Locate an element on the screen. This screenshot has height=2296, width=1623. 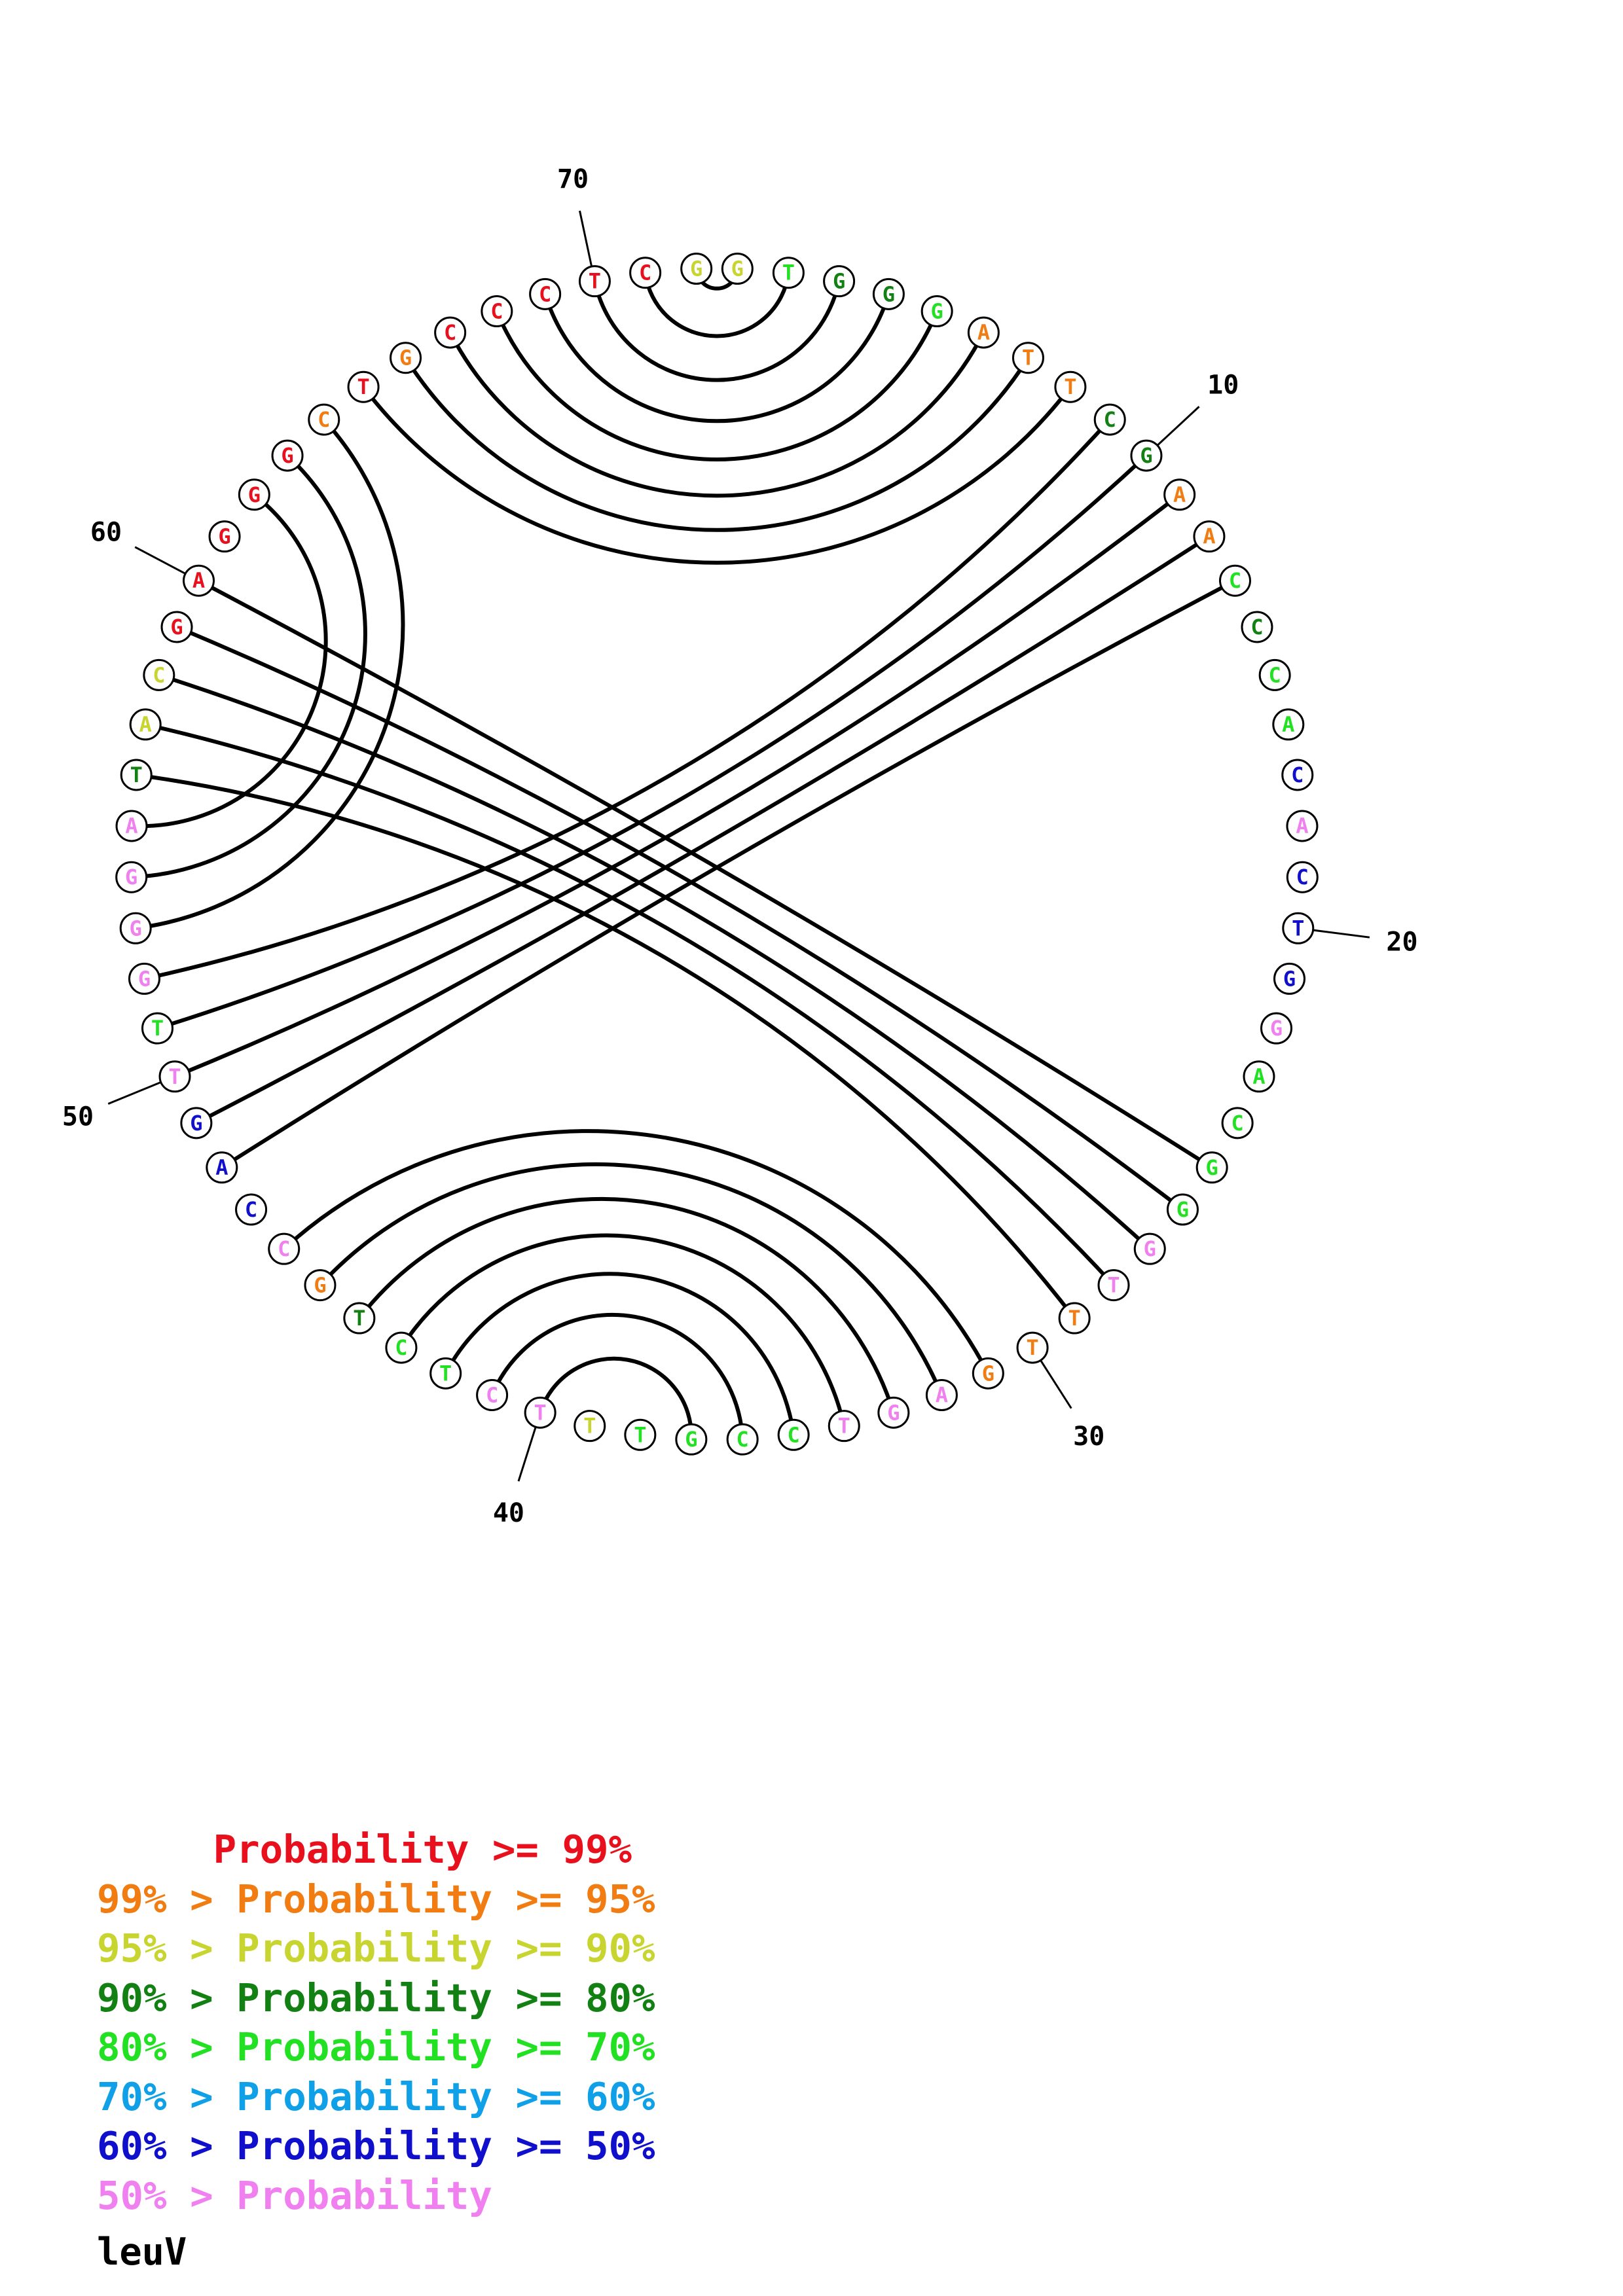
legend-right: 95% is located at coordinates (620, 1899).